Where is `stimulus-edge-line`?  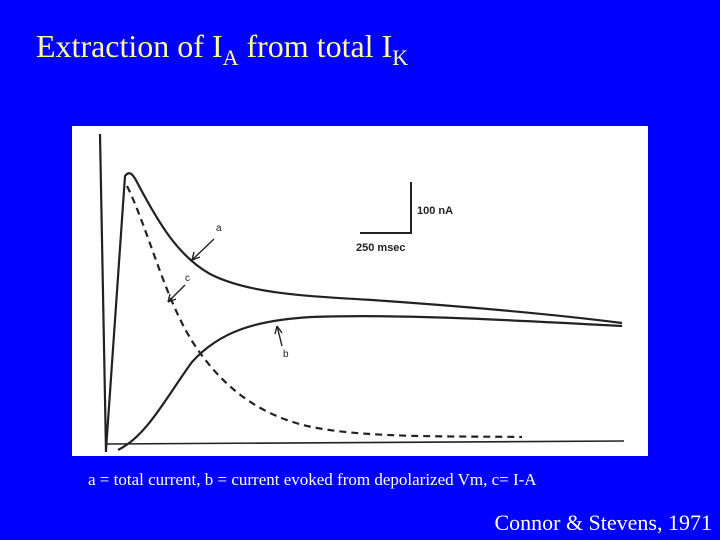
stimulus-edge-line is located at coordinates (103, 293).